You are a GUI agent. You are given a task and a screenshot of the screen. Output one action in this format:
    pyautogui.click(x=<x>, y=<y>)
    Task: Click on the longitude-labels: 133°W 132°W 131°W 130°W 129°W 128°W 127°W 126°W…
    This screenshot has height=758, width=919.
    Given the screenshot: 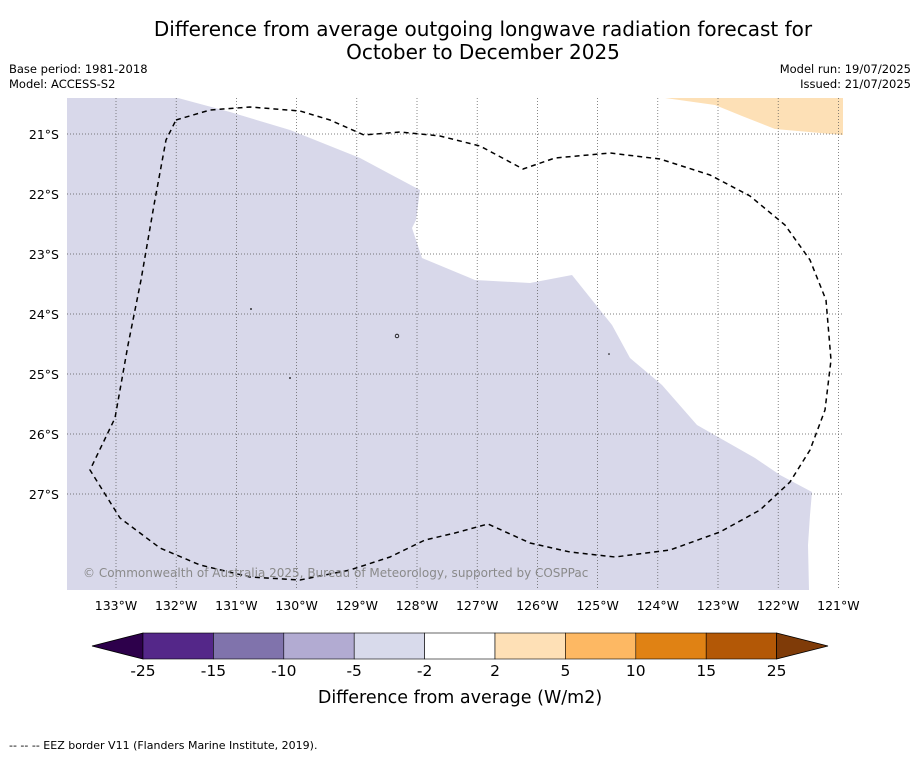 What is the action you would take?
    pyautogui.click(x=477, y=605)
    